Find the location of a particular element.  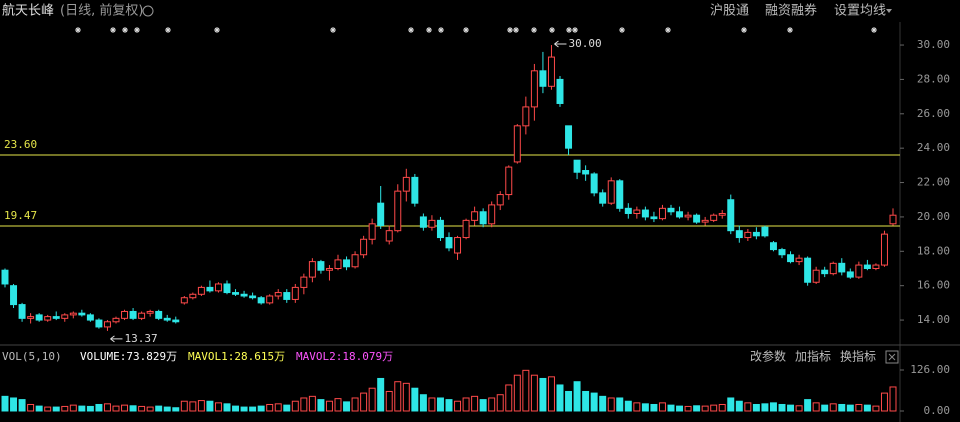

button: 加指标 is located at coordinates (813, 356).